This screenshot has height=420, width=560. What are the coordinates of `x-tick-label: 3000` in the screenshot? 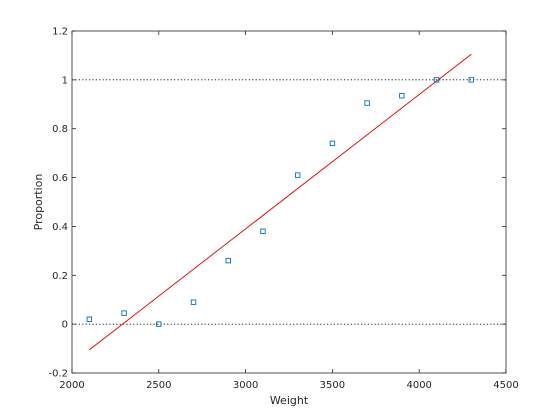 It's located at (245, 385).